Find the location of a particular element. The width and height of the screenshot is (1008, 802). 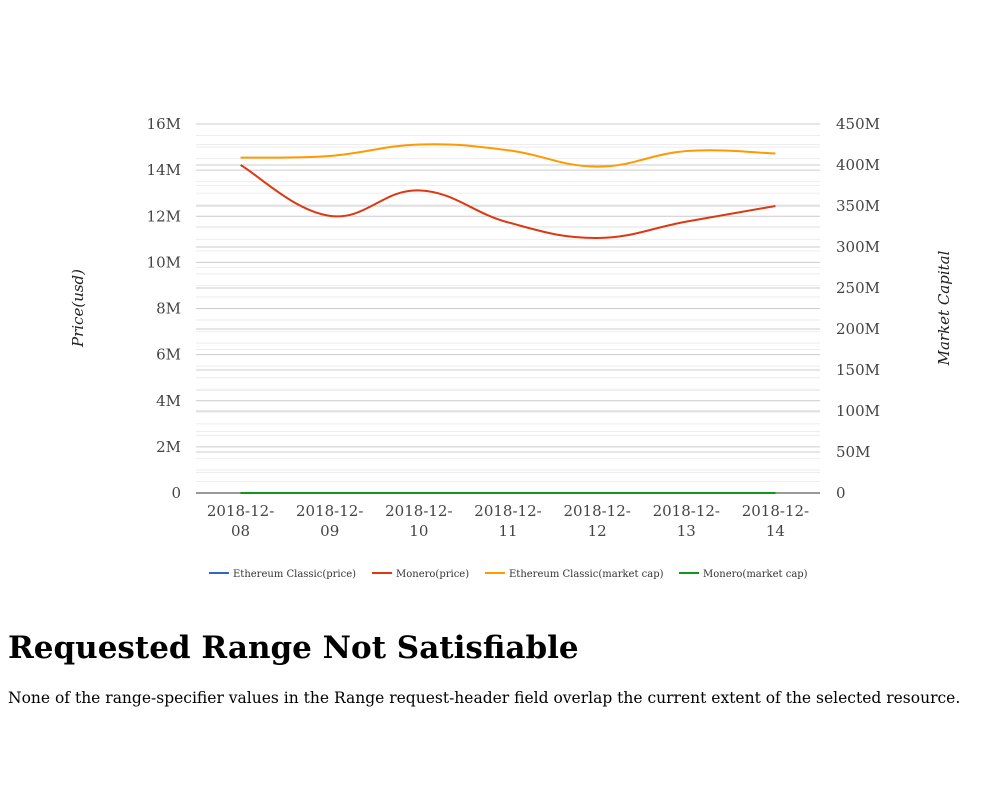

legend-item: Ethereum Classic(price) is located at coordinates (282, 574).